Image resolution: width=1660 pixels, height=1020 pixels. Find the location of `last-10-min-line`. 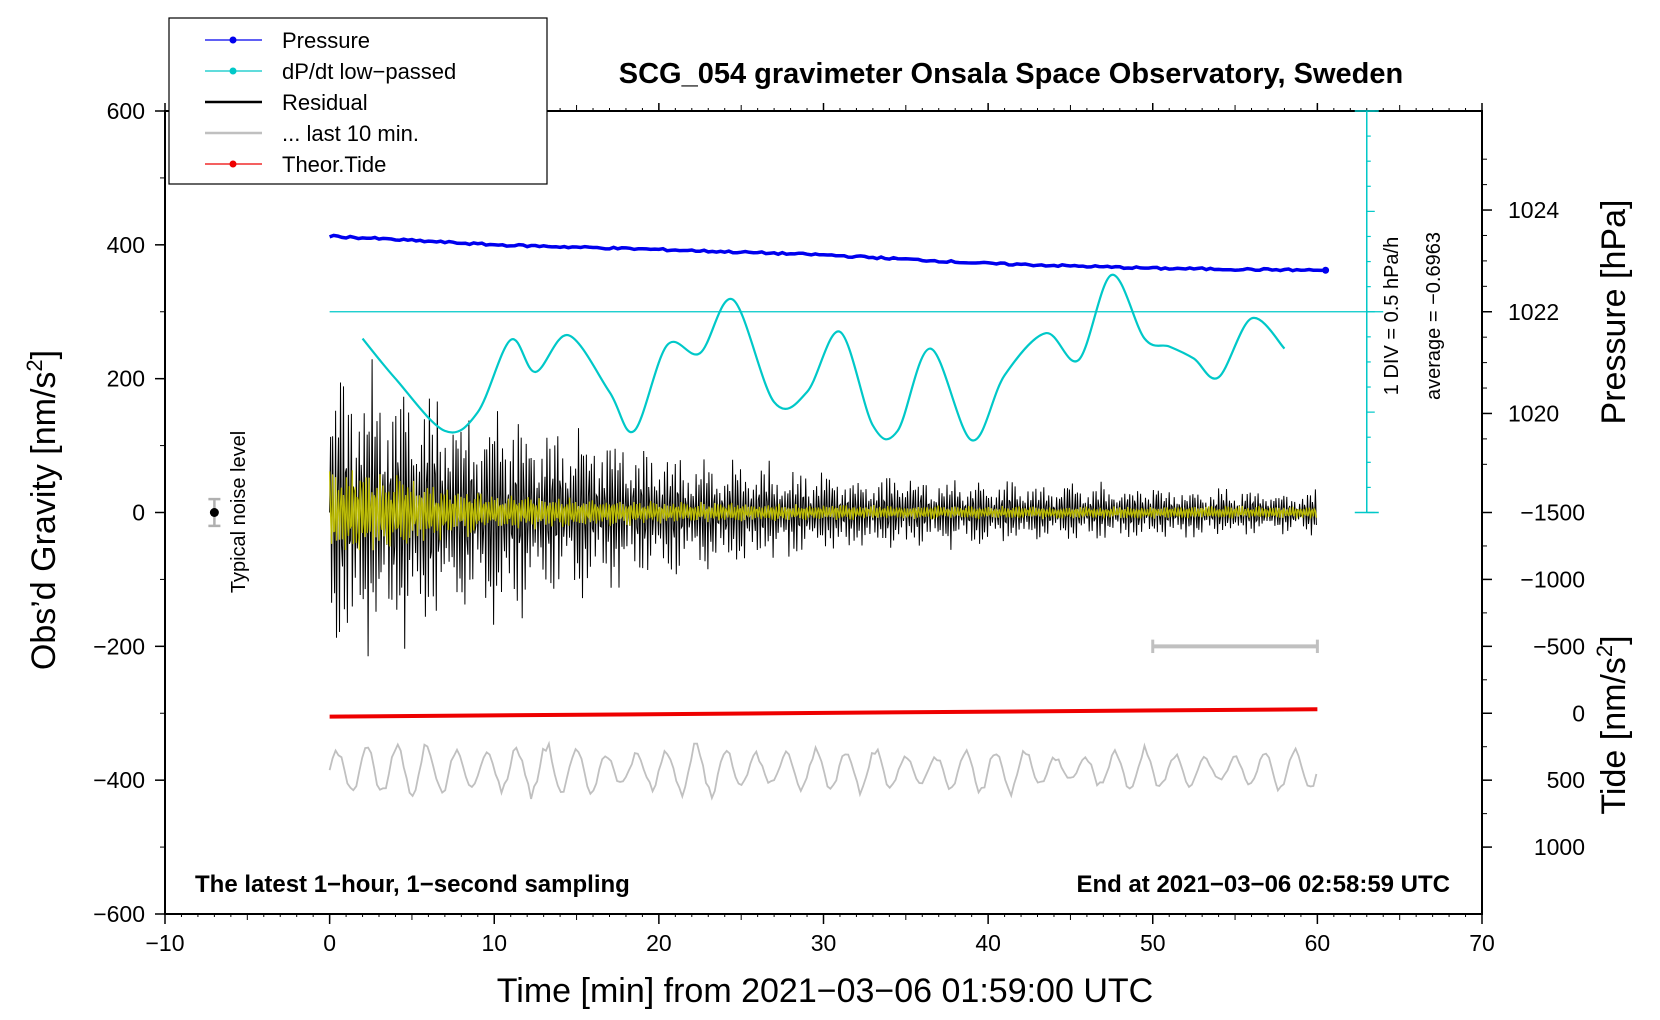

last-10-min-line is located at coordinates (823, 770).